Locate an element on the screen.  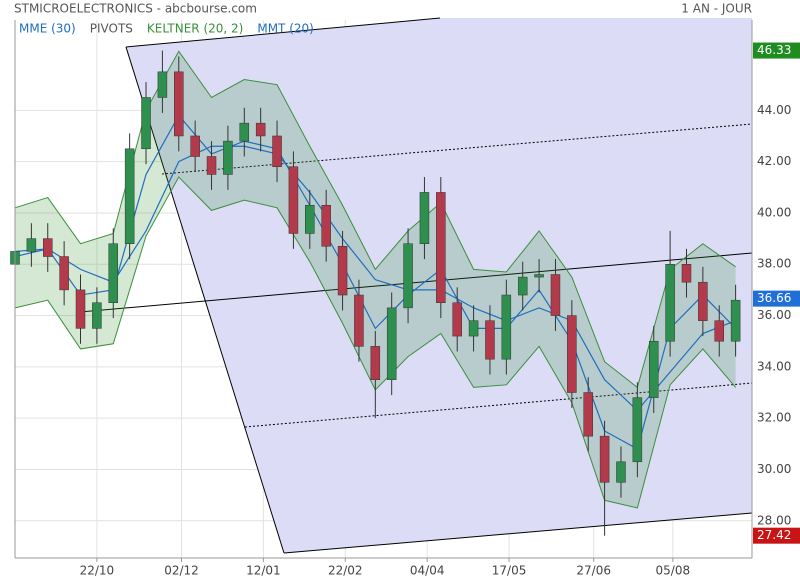
channel-lower-dotted is located at coordinates (498, 405).